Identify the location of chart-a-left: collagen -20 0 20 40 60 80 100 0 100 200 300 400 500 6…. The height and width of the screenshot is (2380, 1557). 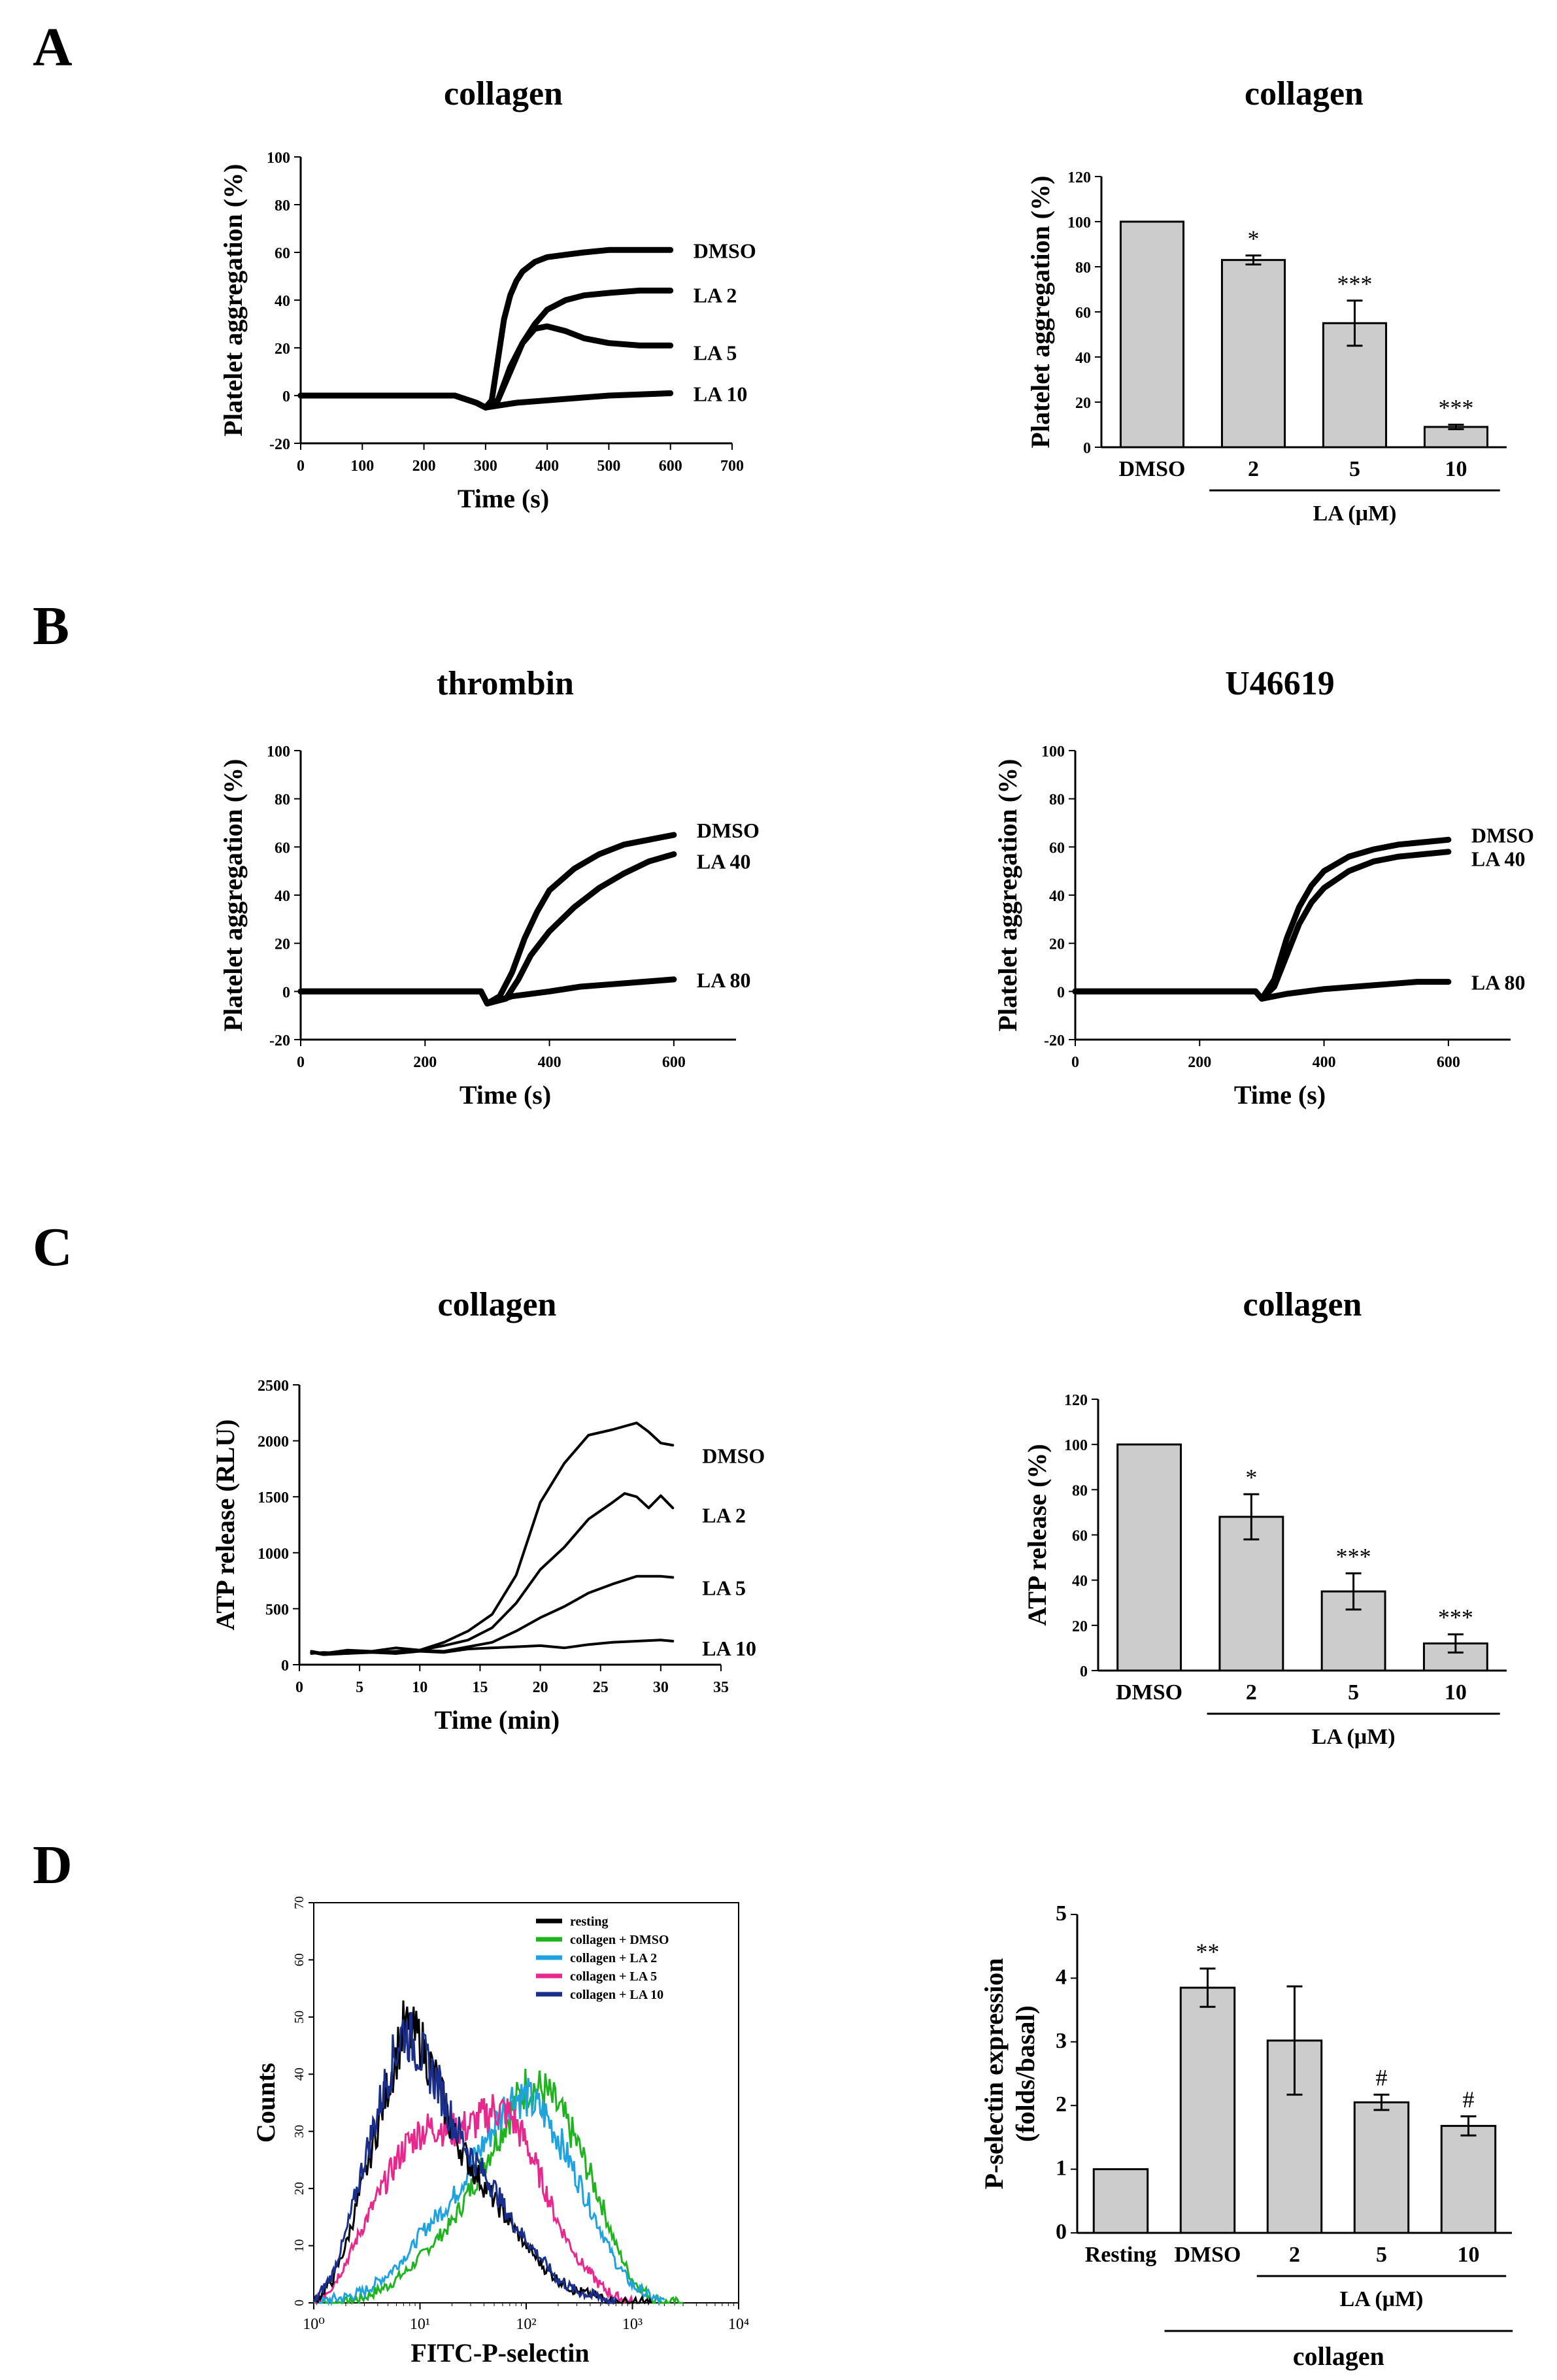
(487, 294).